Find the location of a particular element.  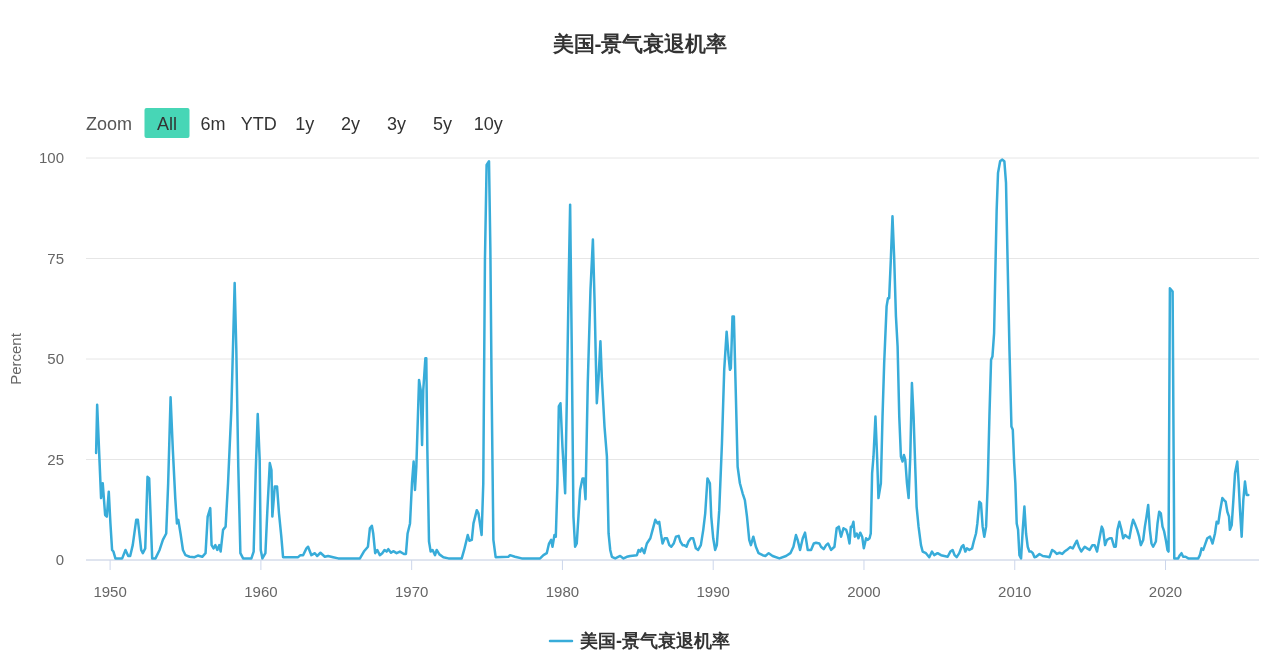

button-label: 3y is located at coordinates (396, 124).